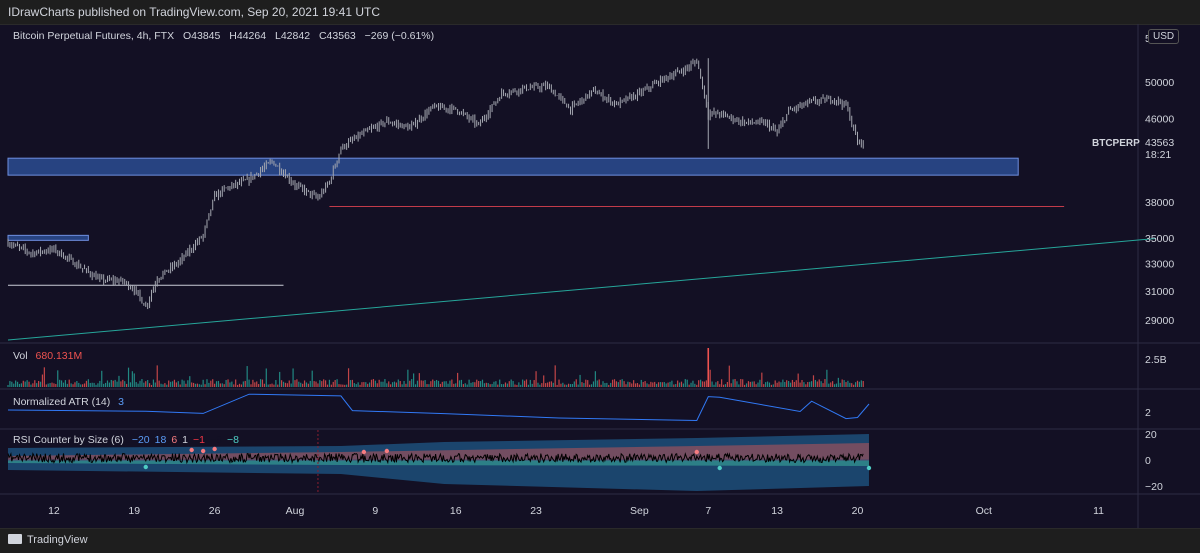 The width and height of the screenshot is (1200, 553). What do you see at coordinates (48, 540) in the screenshot?
I see `tradingview-logo: TradingView` at bounding box center [48, 540].